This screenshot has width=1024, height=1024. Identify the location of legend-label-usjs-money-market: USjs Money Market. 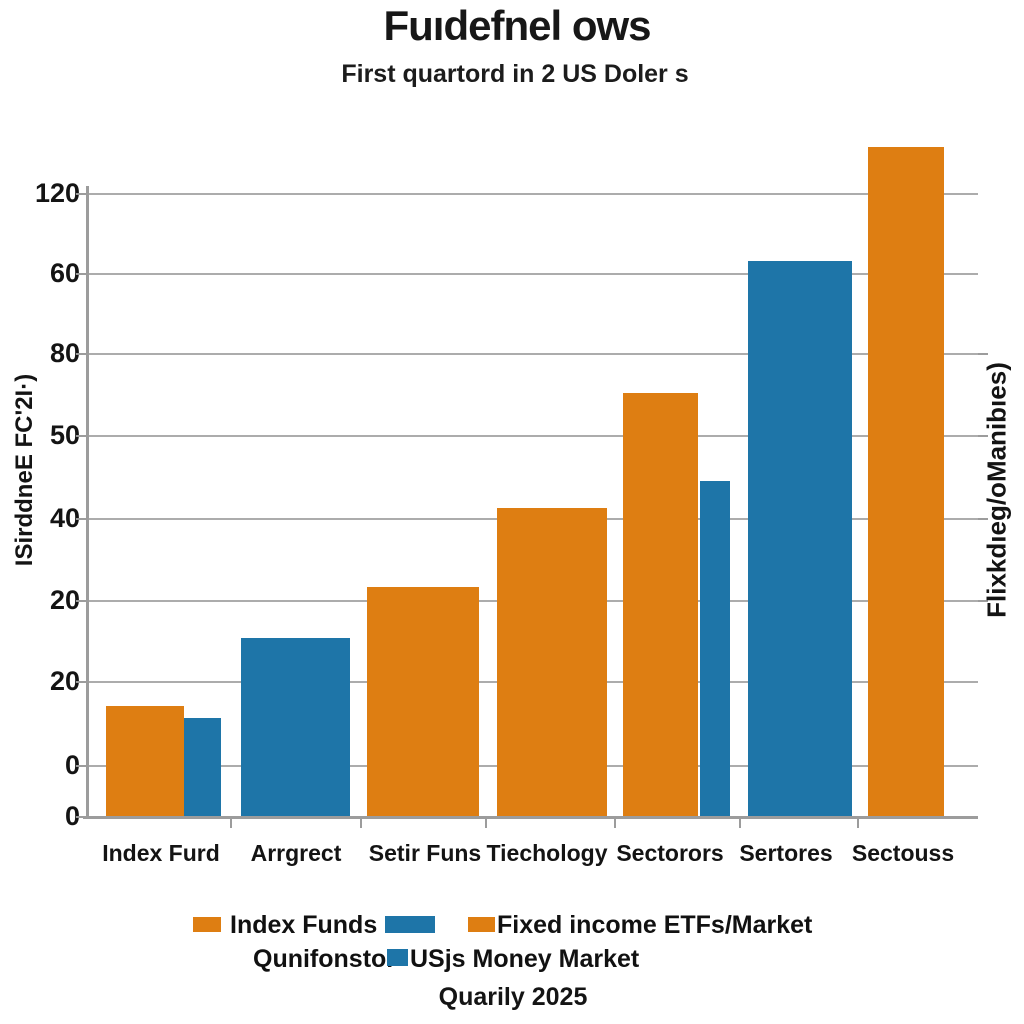
(525, 959).